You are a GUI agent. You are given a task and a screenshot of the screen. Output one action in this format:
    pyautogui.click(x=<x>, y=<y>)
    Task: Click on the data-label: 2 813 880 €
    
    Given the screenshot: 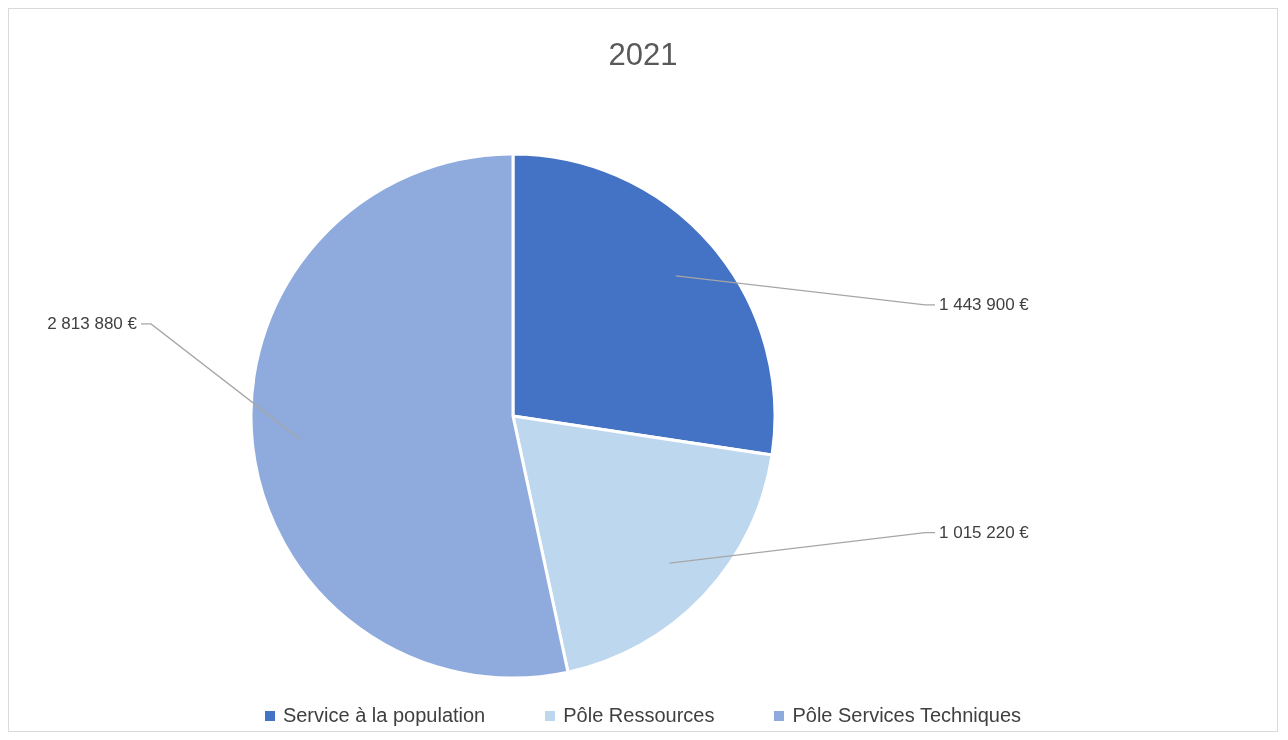 What is the action you would take?
    pyautogui.click(x=92, y=323)
    